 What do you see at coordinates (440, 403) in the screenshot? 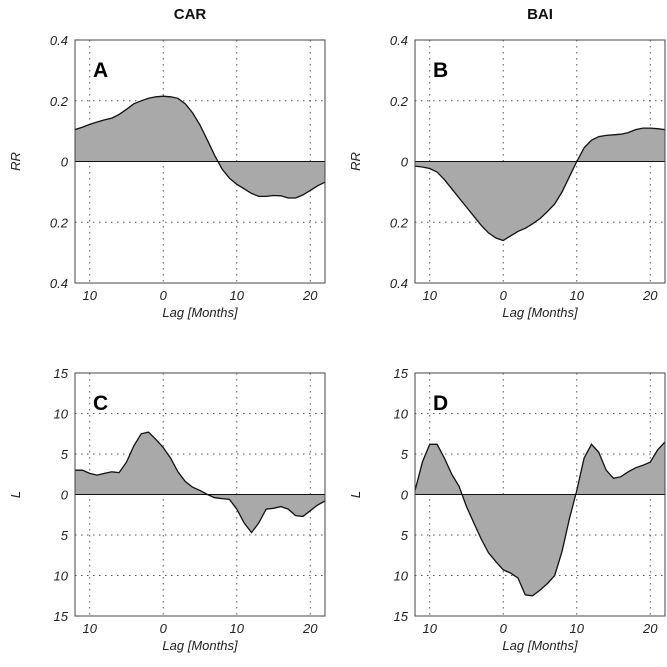
I see `panel-letter: D` at bounding box center [440, 403].